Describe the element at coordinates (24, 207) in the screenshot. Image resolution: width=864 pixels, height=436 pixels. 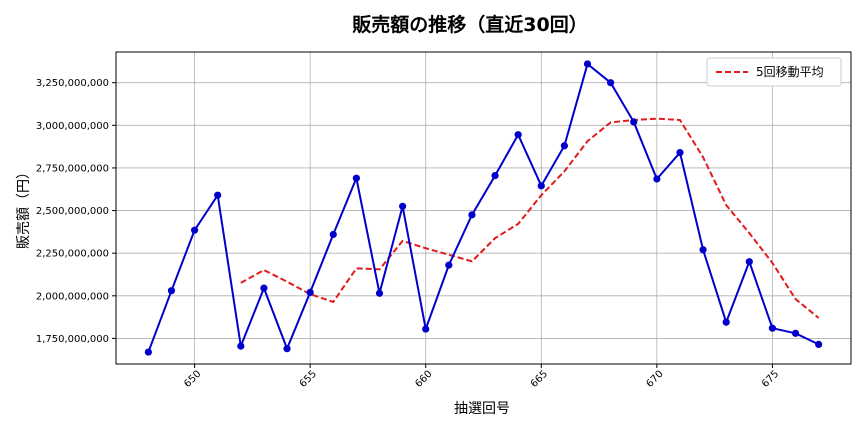
I see `y-axis-label: 販売額（円）` at that location.